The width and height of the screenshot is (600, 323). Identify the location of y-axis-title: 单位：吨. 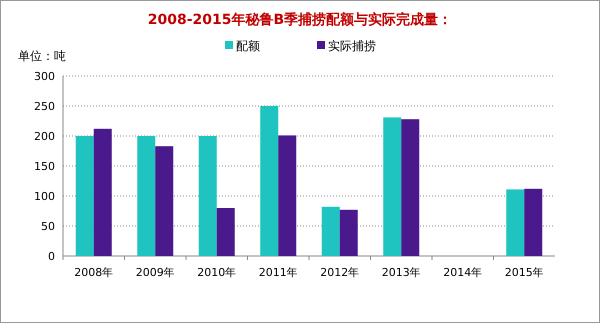
(42, 56).